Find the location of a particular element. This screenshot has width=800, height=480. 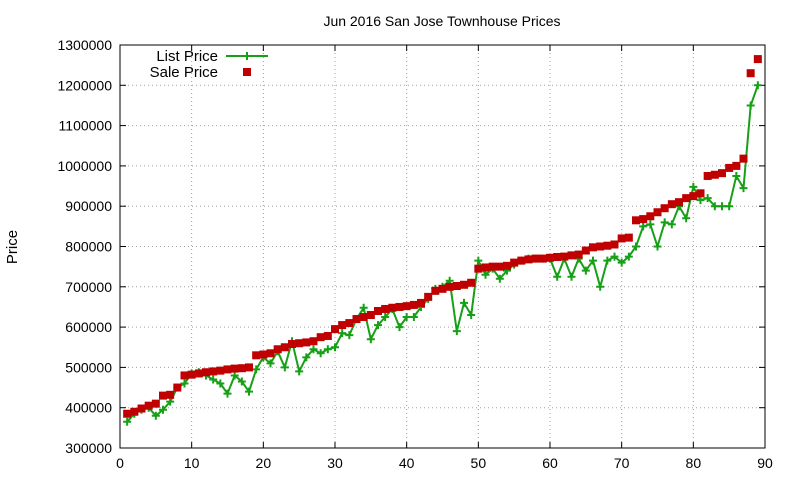

y-tick-label: 300000 is located at coordinates (88, 448).